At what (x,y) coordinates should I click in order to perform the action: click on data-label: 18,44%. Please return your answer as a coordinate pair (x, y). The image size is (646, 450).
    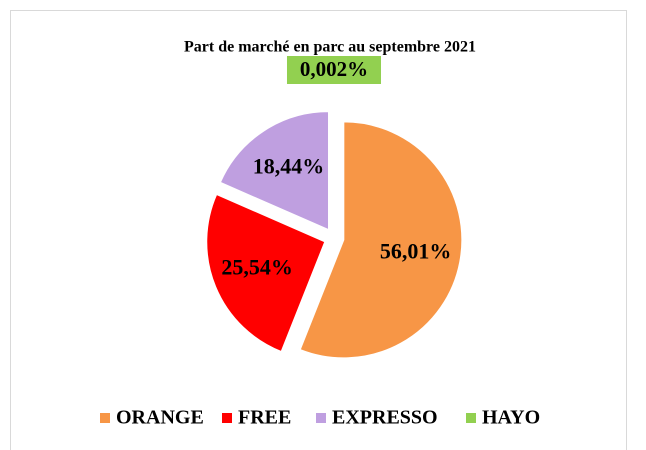
    Looking at the image, I should click on (289, 165).